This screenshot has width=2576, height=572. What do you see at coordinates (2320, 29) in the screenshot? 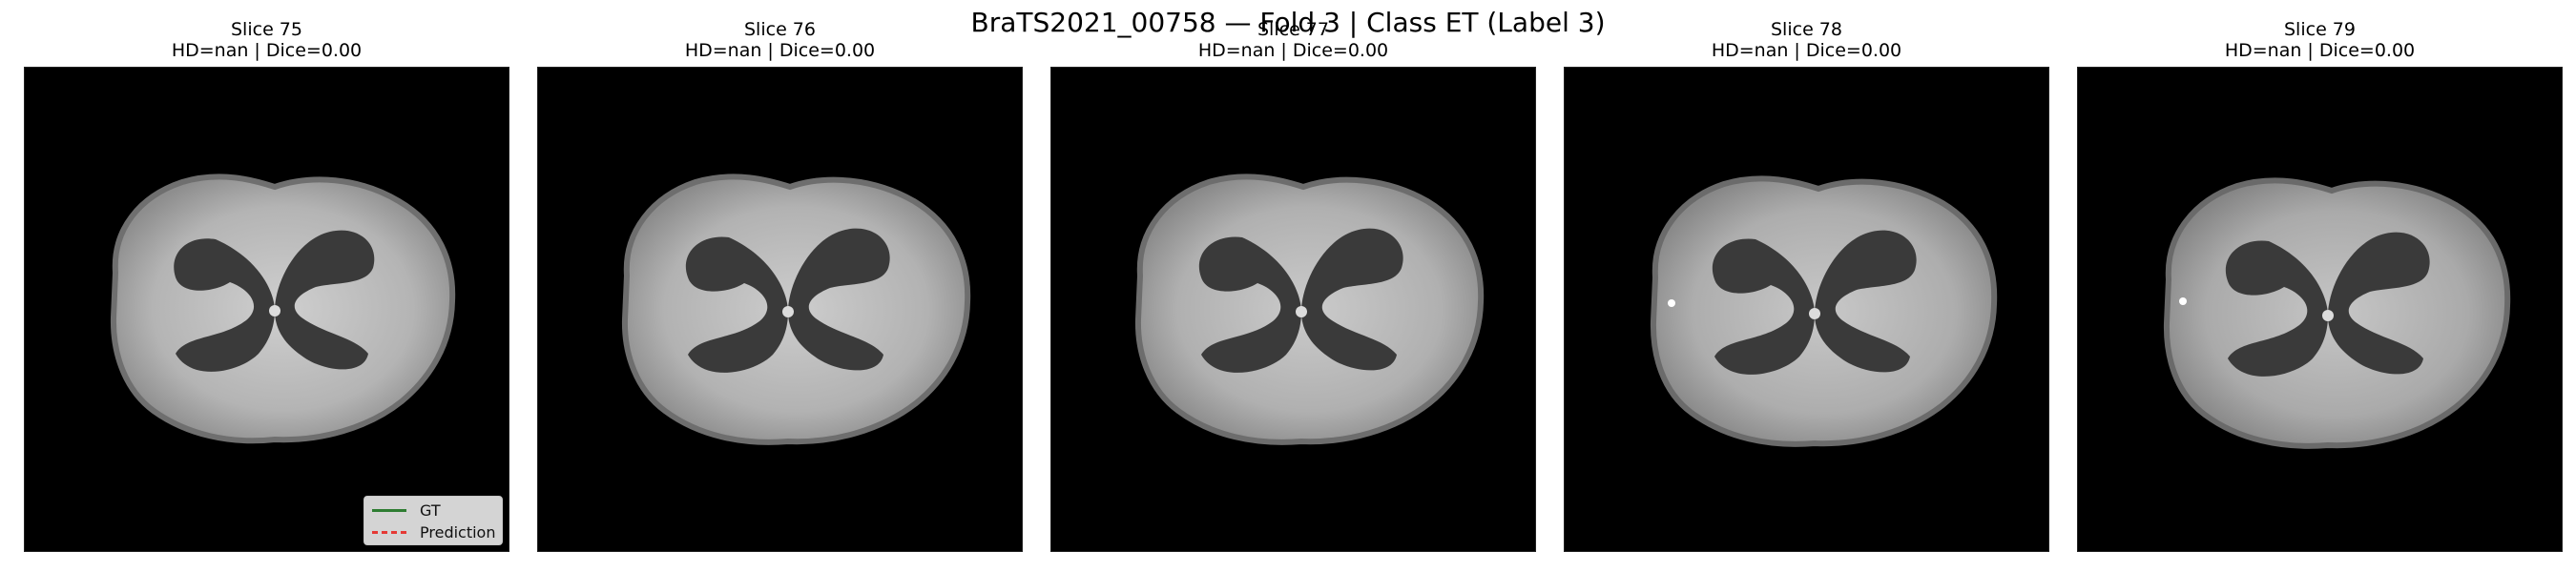
I see `slice-label: Slice 79` at bounding box center [2320, 29].